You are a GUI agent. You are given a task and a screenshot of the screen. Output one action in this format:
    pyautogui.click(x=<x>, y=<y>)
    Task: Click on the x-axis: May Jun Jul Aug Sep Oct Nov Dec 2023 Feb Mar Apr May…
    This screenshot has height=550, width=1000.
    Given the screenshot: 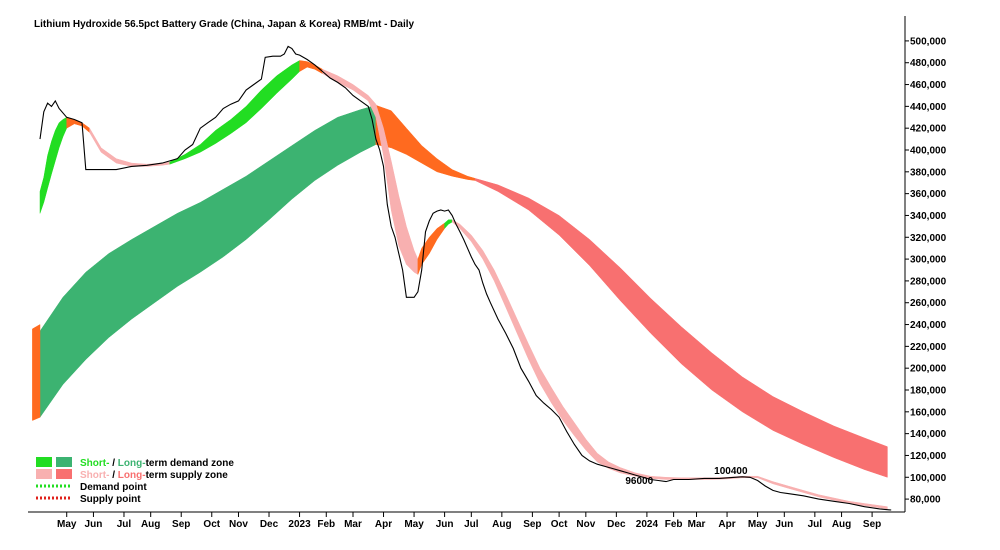 What is the action you would take?
    pyautogui.click(x=466, y=520)
    